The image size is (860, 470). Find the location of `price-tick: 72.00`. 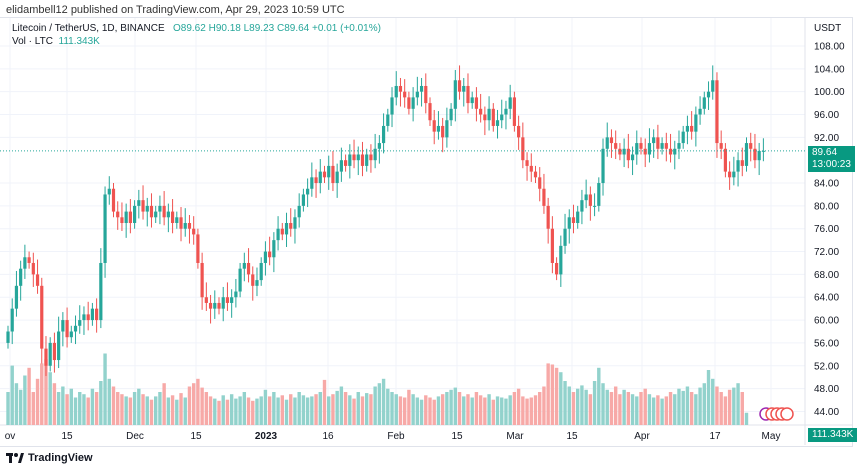

price-tick: 72.00 is located at coordinates (826, 252).